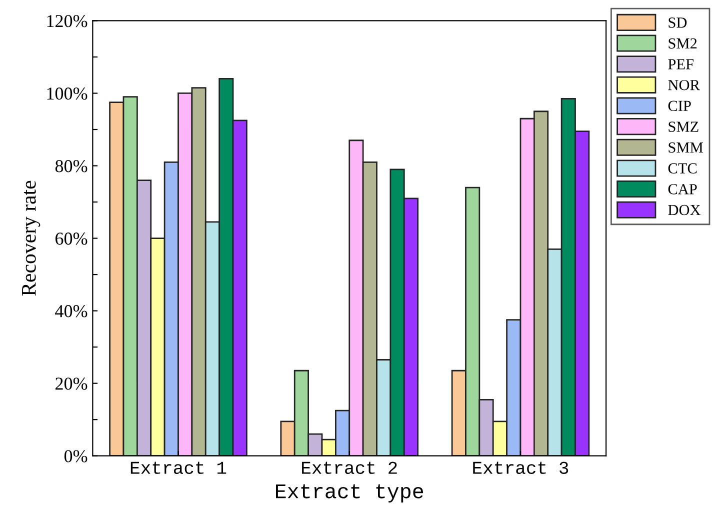 The height and width of the screenshot is (518, 713). I want to click on y-axis-title: Recovery rate, so click(31, 238).